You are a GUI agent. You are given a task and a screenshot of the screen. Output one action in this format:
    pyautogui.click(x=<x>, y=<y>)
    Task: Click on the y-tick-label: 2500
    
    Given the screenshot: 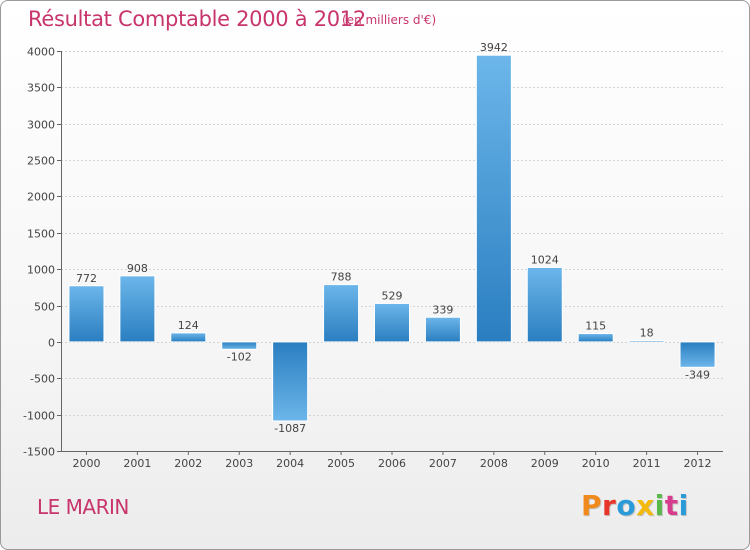 What is the action you would take?
    pyautogui.click(x=41, y=161)
    